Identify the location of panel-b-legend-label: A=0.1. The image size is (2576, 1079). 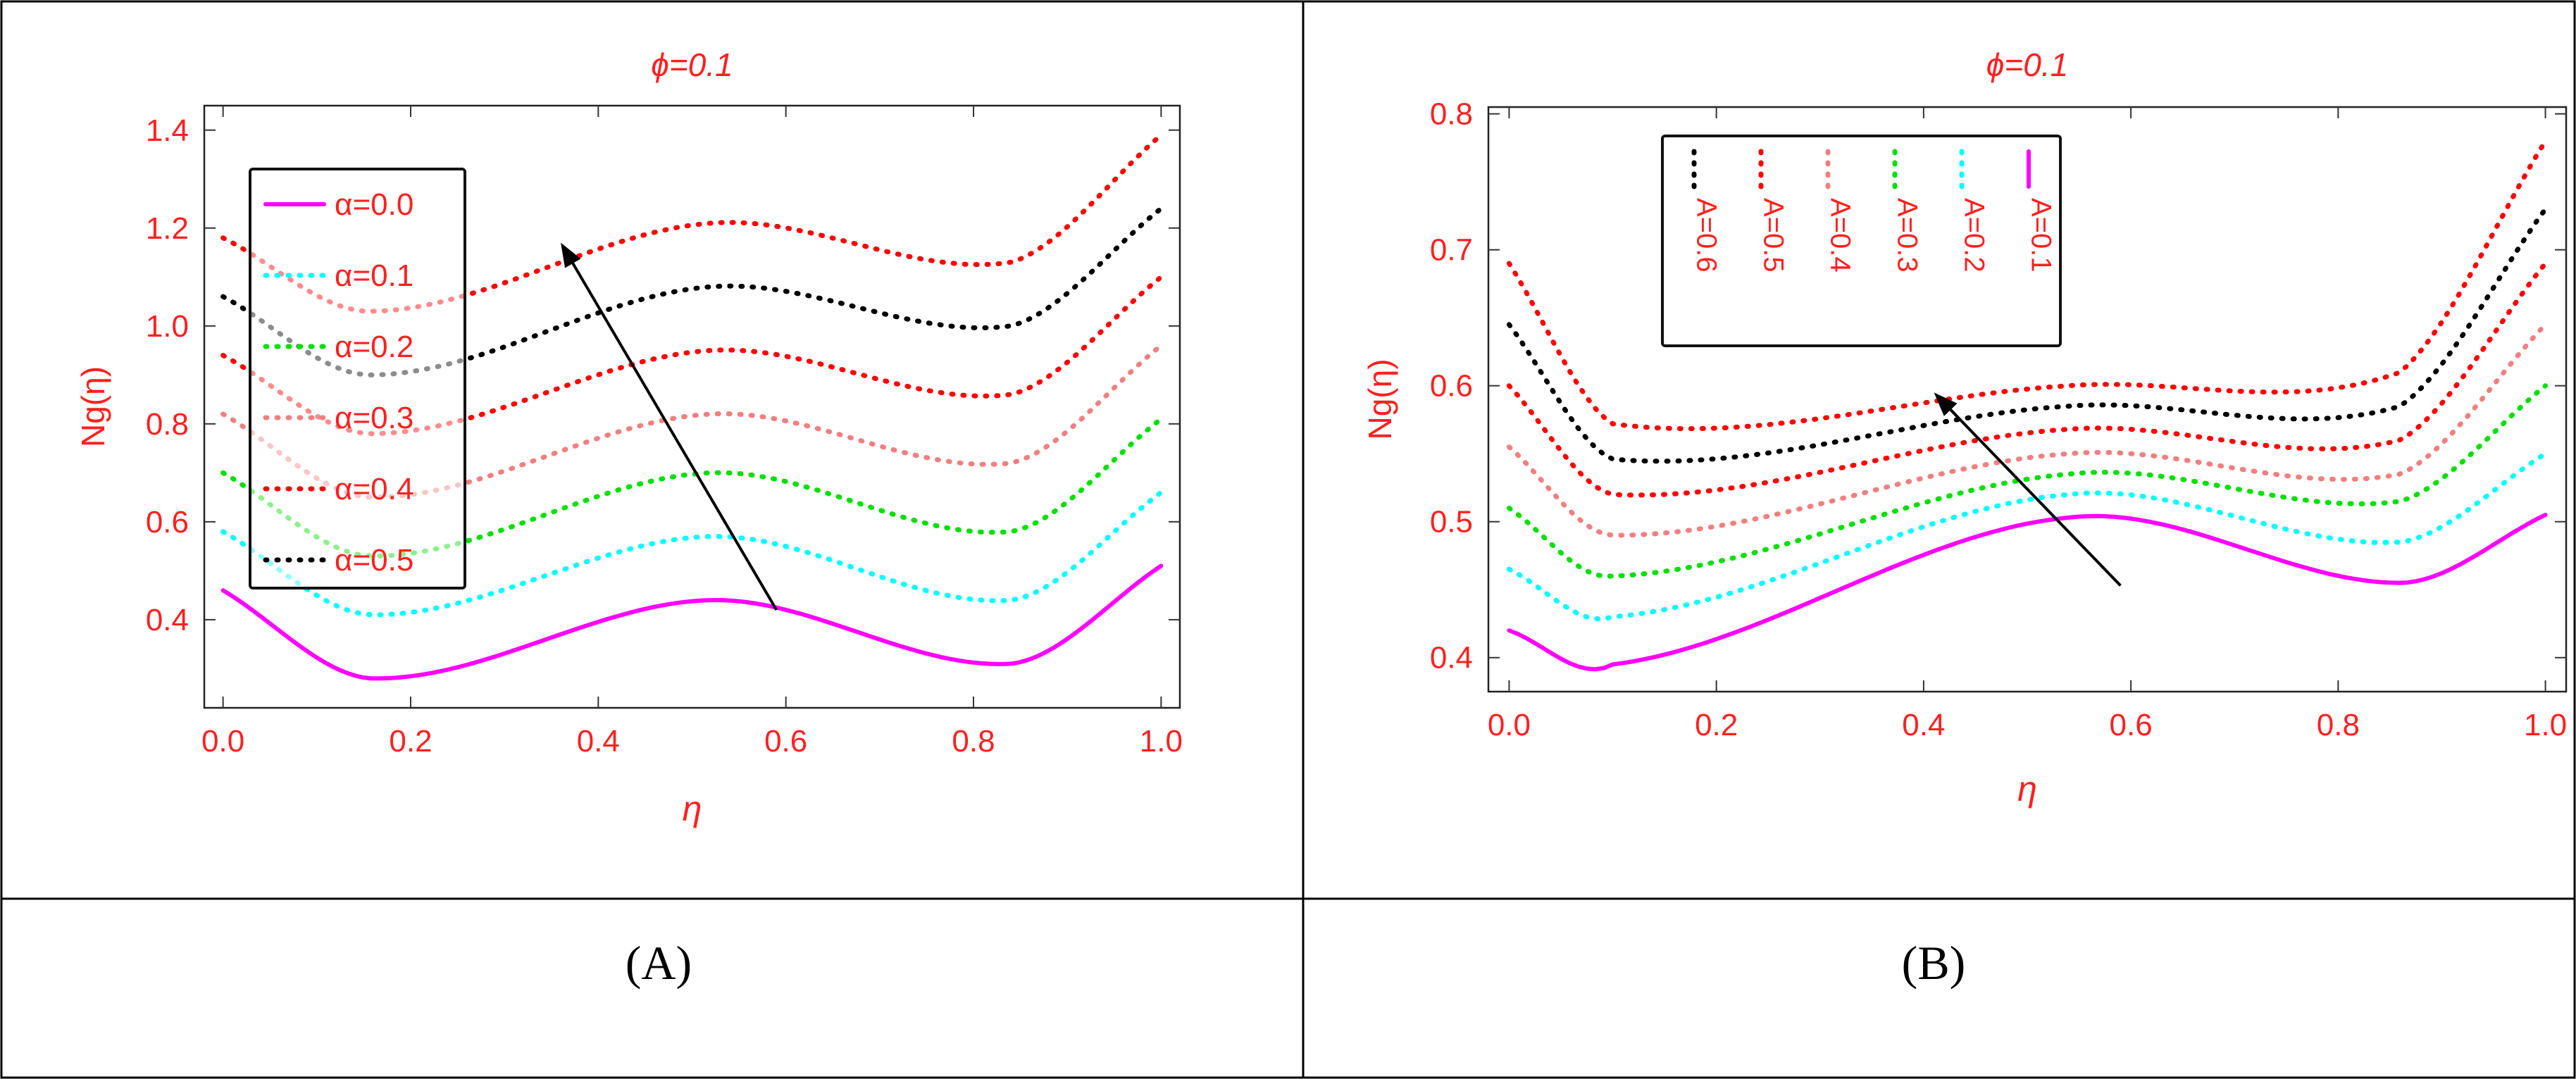
(2040, 236).